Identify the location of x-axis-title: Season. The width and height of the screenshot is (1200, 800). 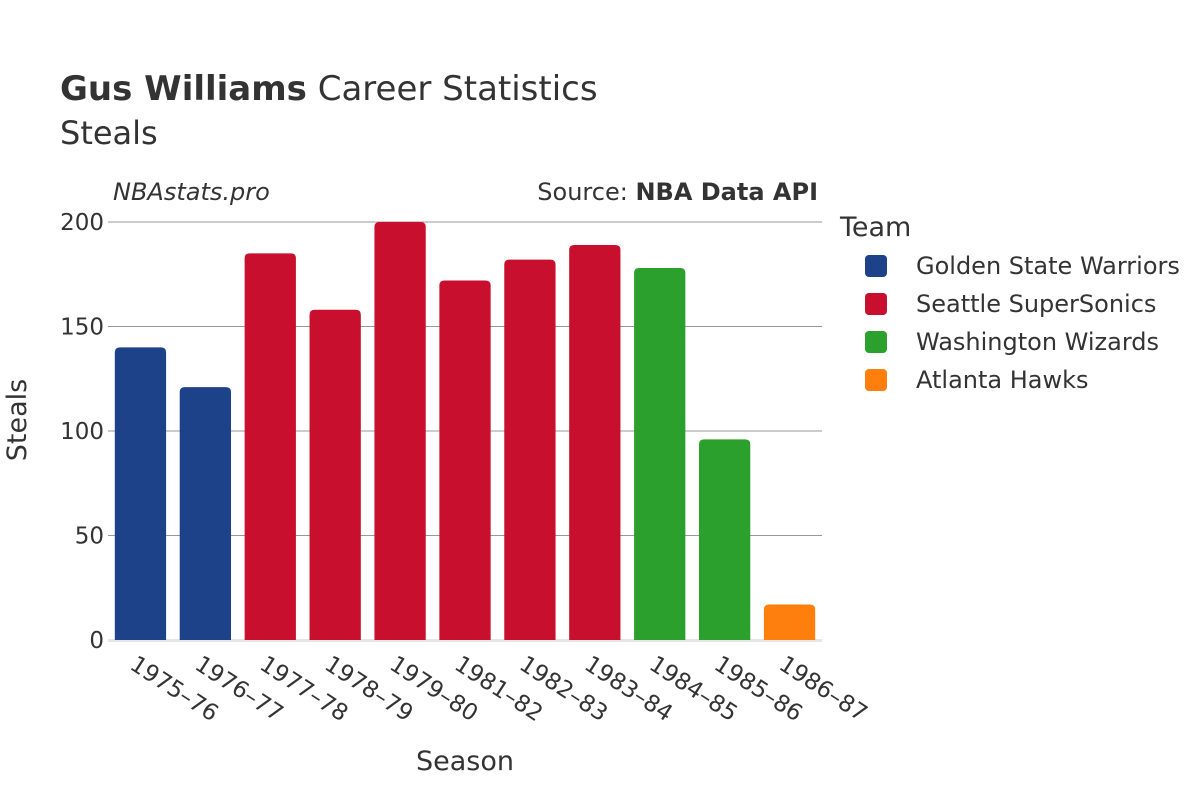
(465, 761).